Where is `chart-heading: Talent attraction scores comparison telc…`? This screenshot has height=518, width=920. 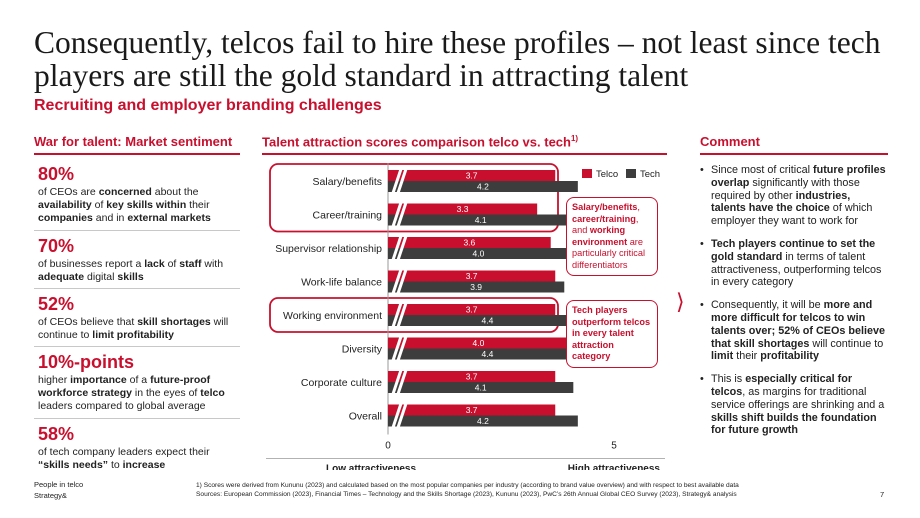 chart-heading: Talent attraction scores comparison telc… is located at coordinates (420, 141).